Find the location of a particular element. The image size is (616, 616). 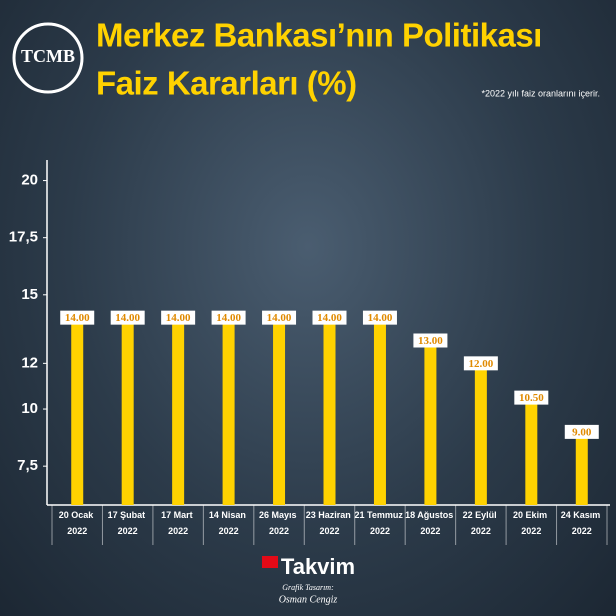

note: *2022 yılı faiz oranlarını içerir. is located at coordinates (540, 93).